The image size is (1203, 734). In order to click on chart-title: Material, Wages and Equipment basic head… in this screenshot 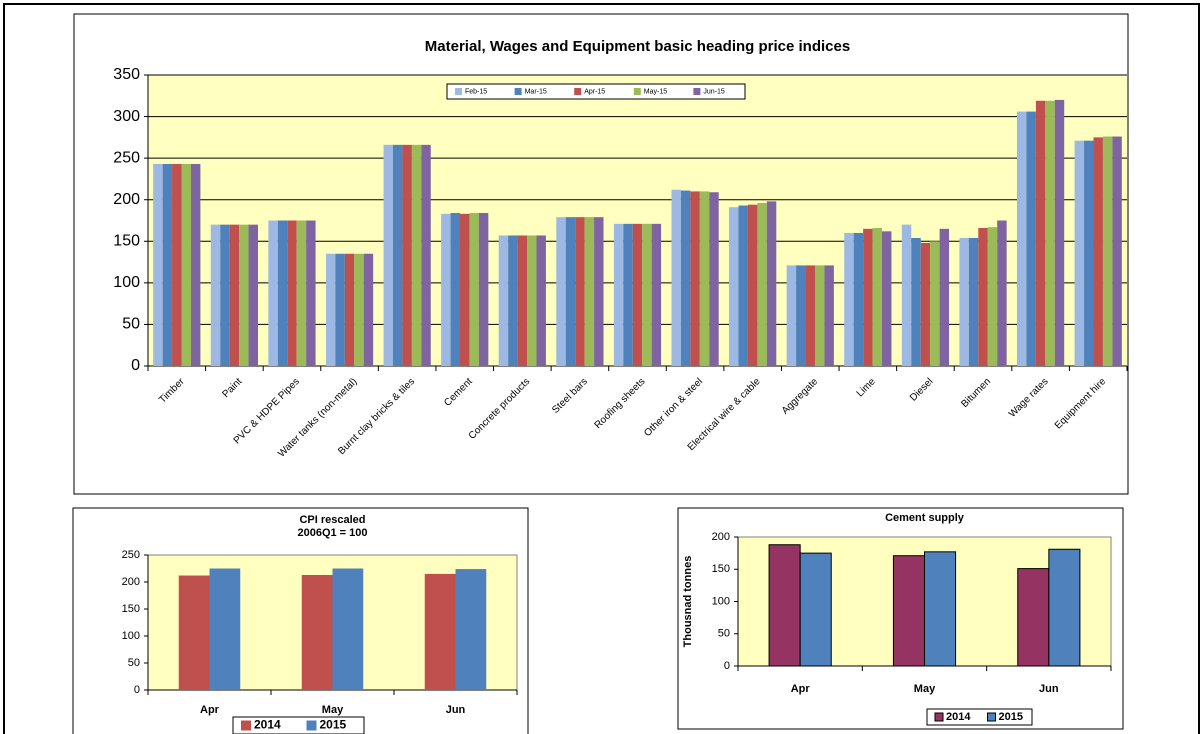, I will do `click(637, 46)`.